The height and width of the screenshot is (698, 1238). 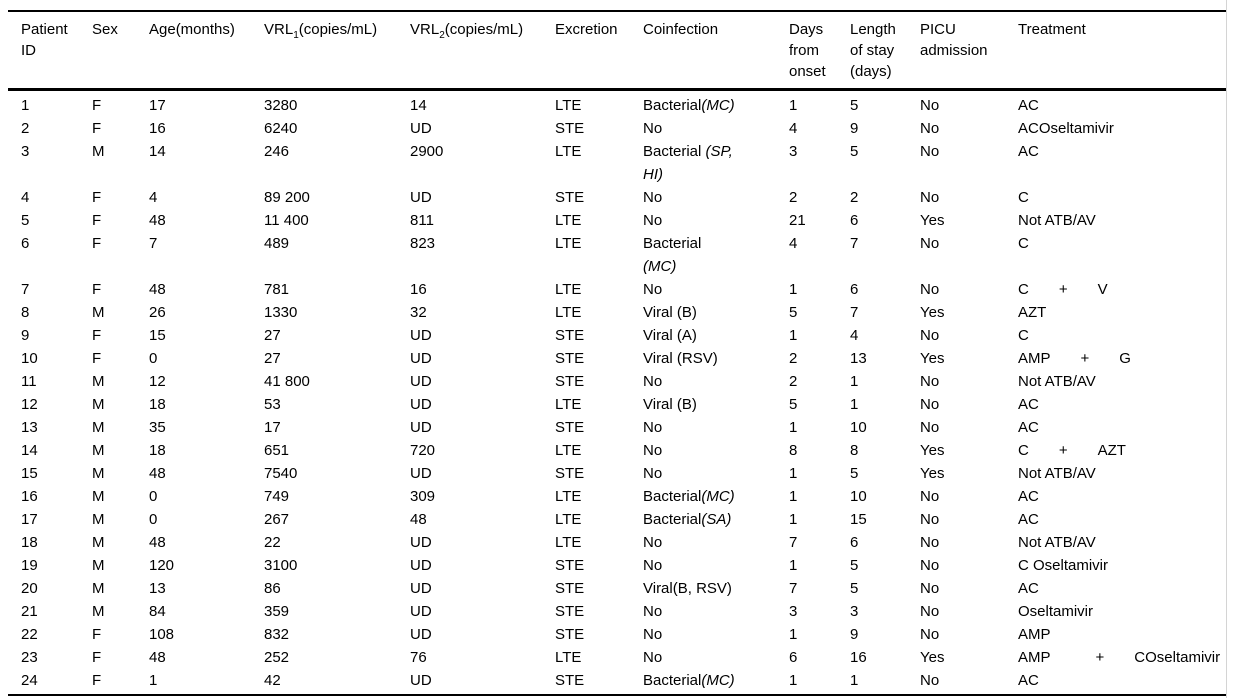 What do you see at coordinates (296, 35) in the screenshot?
I see `col-header-vrl1-subscript: 1` at bounding box center [296, 35].